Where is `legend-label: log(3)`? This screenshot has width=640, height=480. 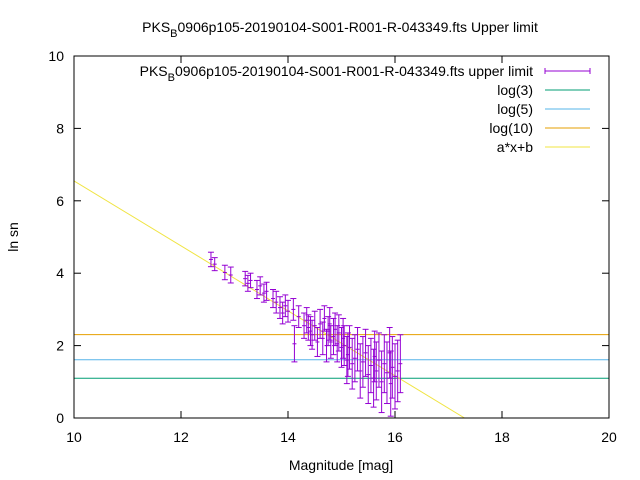
legend-label: log(3) is located at coordinates (515, 90).